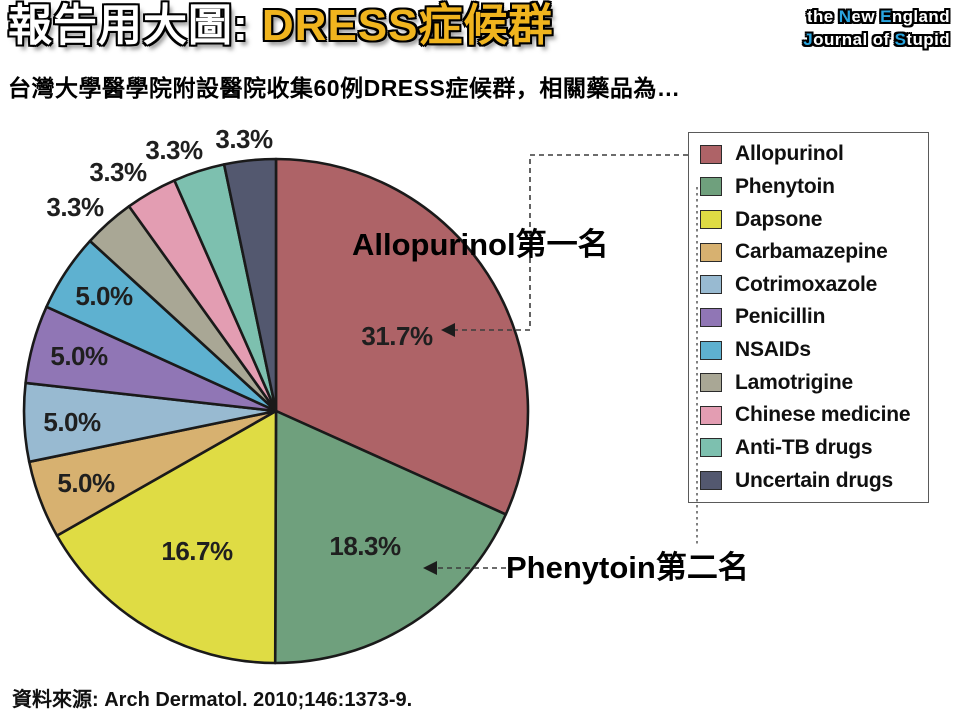 This screenshot has width=960, height=720. I want to click on pie-slice-anti-tb-drugs, so click(225, 288).